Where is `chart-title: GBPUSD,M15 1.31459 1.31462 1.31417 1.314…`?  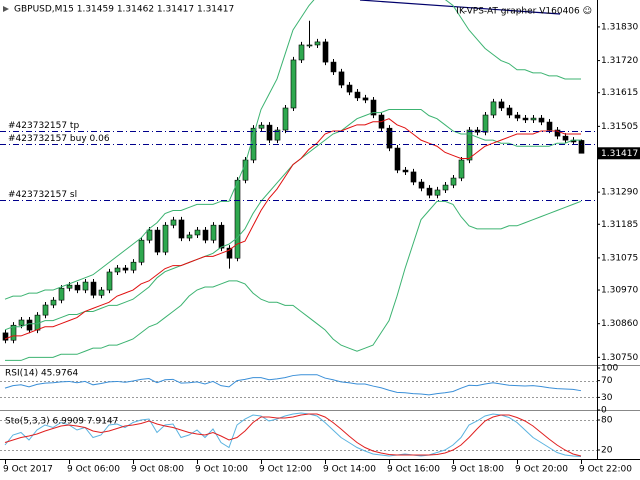 chart-title: GBPUSD,M15 1.31459 1.31462 1.31417 1.314… is located at coordinates (124, 10).